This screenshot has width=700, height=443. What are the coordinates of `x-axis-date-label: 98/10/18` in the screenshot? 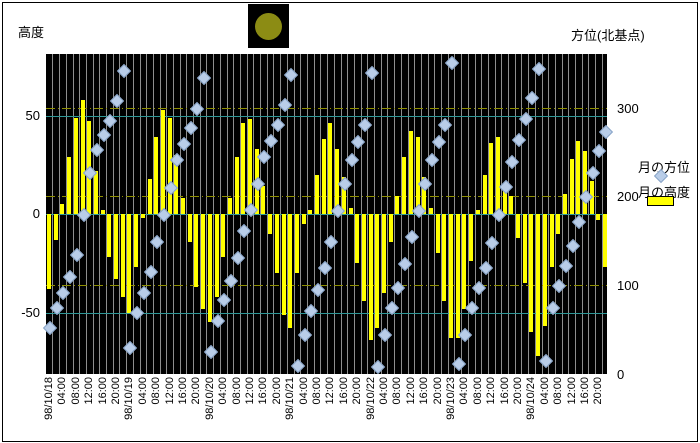 It's located at (49, 398).